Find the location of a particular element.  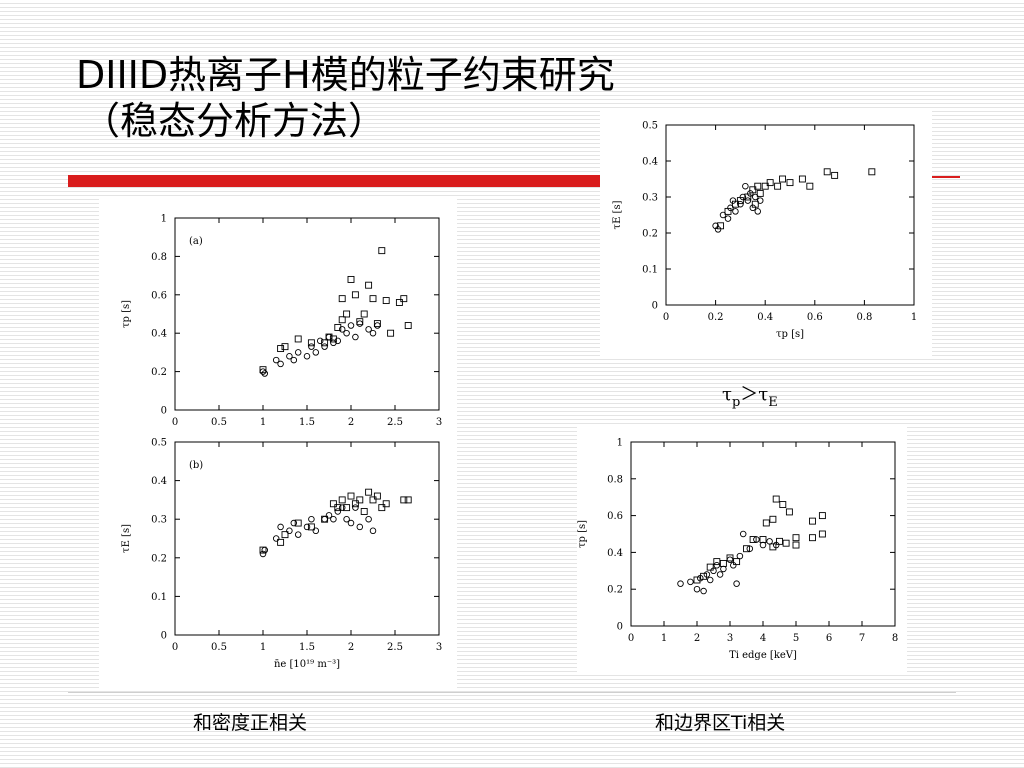

y-tick-label: 0 is located at coordinates (164, 411).